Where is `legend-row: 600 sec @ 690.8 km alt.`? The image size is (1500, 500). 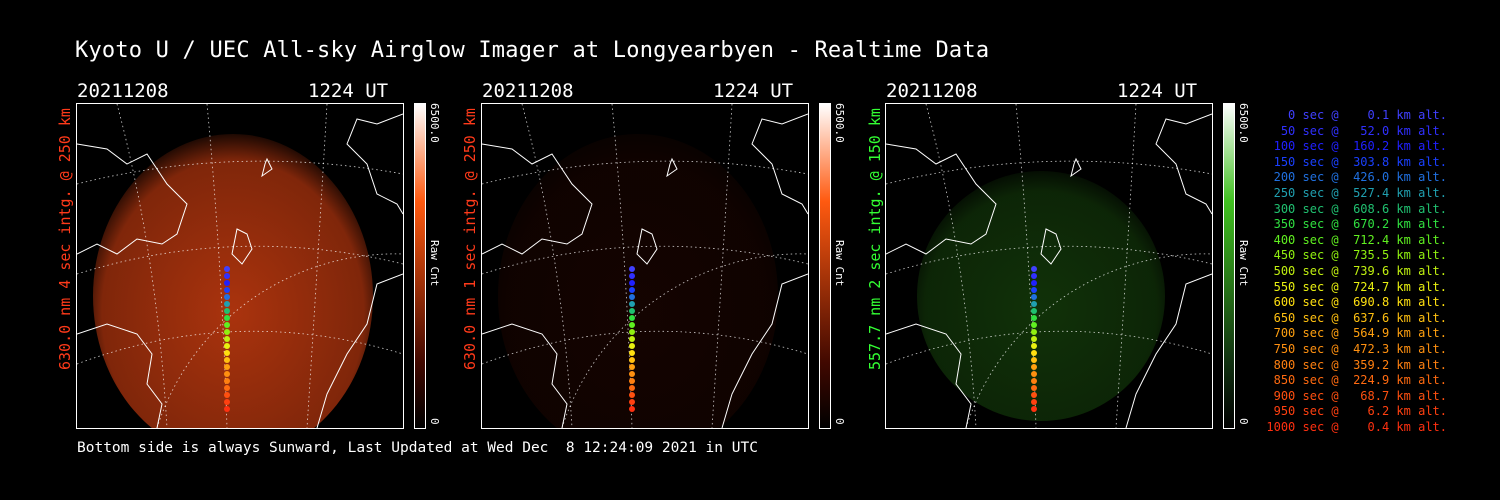 legend-row: 600 sec @ 690.8 km alt. is located at coordinates (1356, 302).